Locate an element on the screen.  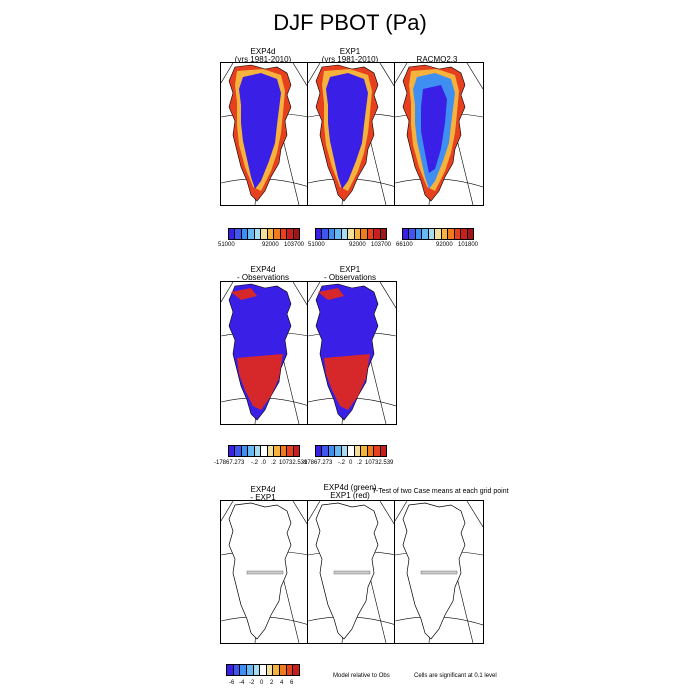
tick-label: 0 is located at coordinates (262, 683).